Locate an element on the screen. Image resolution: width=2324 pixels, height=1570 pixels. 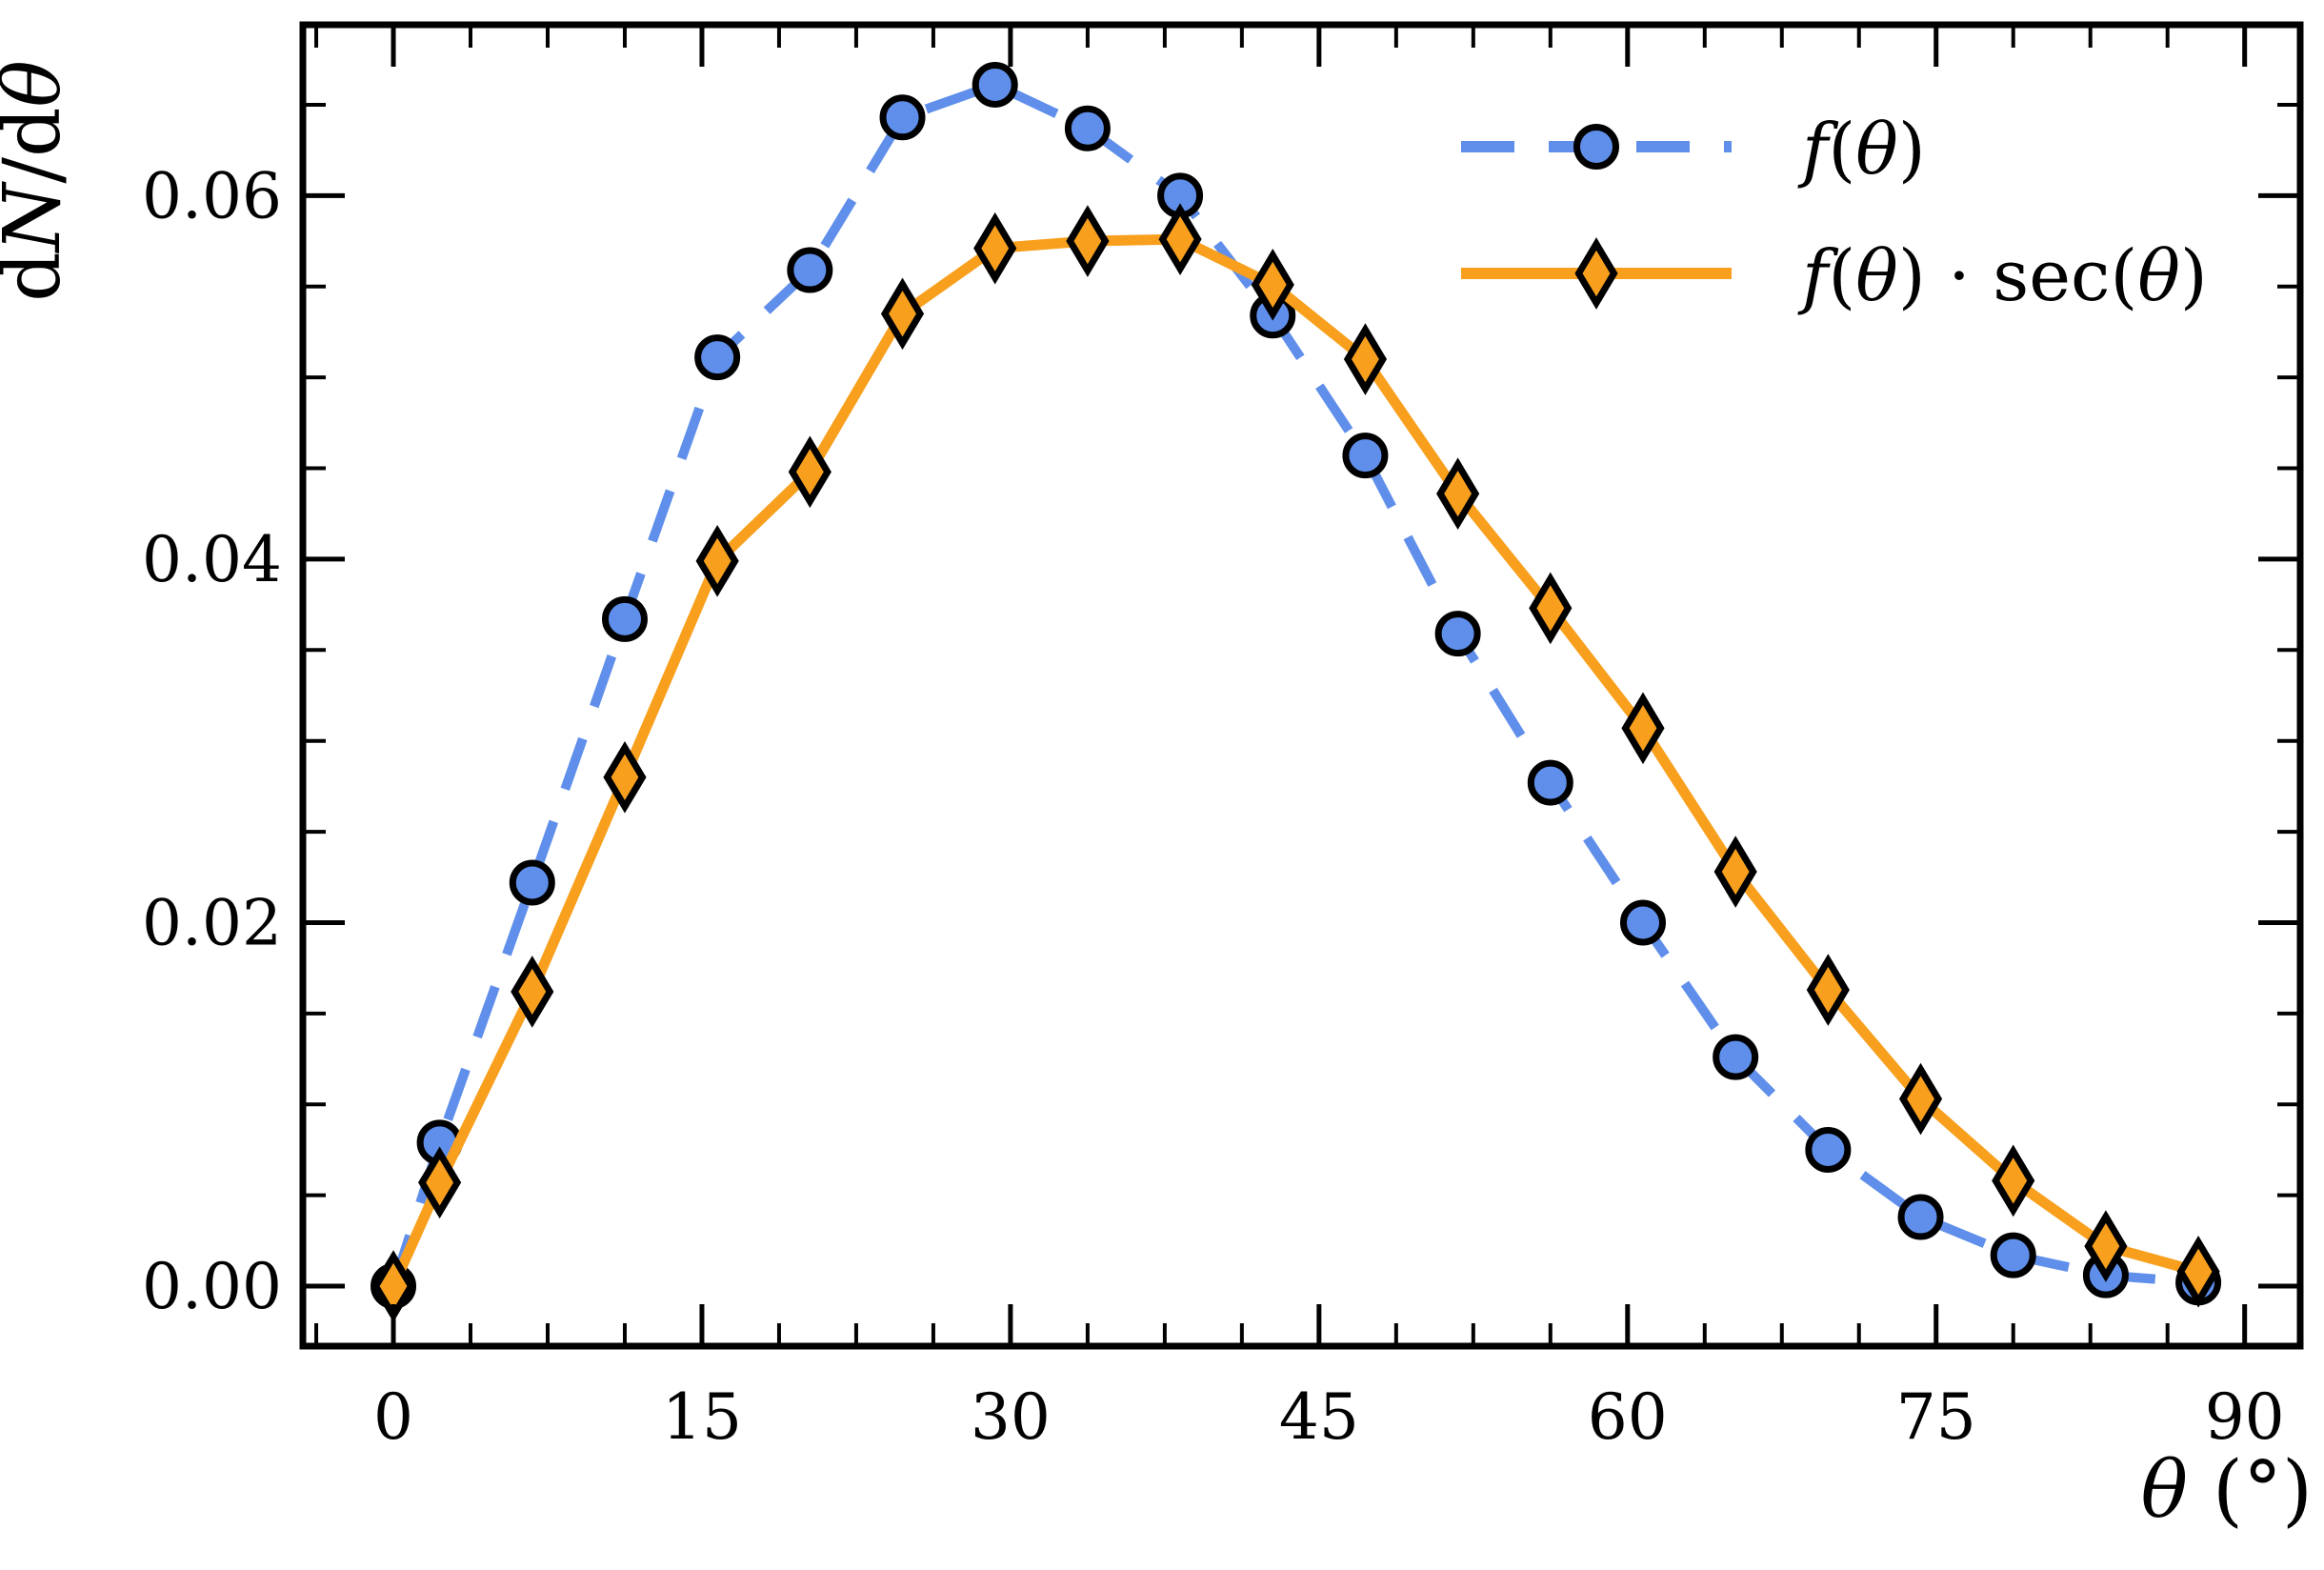
y-tick-label: 0.06 is located at coordinates (212, 195).